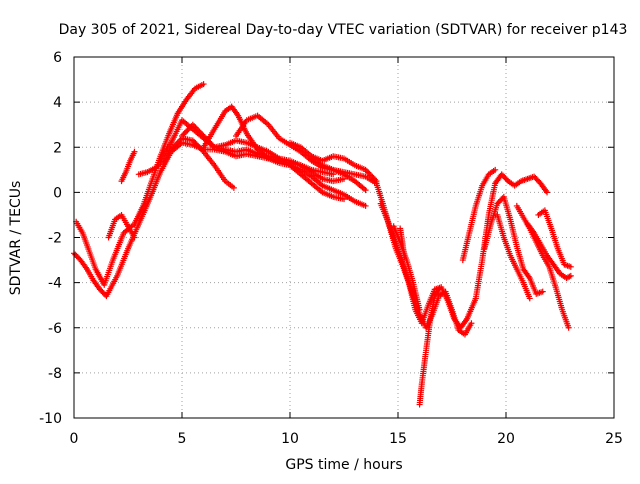  Describe the element at coordinates (50, 419) in the screenshot. I see `y-tick-label: -10` at that location.